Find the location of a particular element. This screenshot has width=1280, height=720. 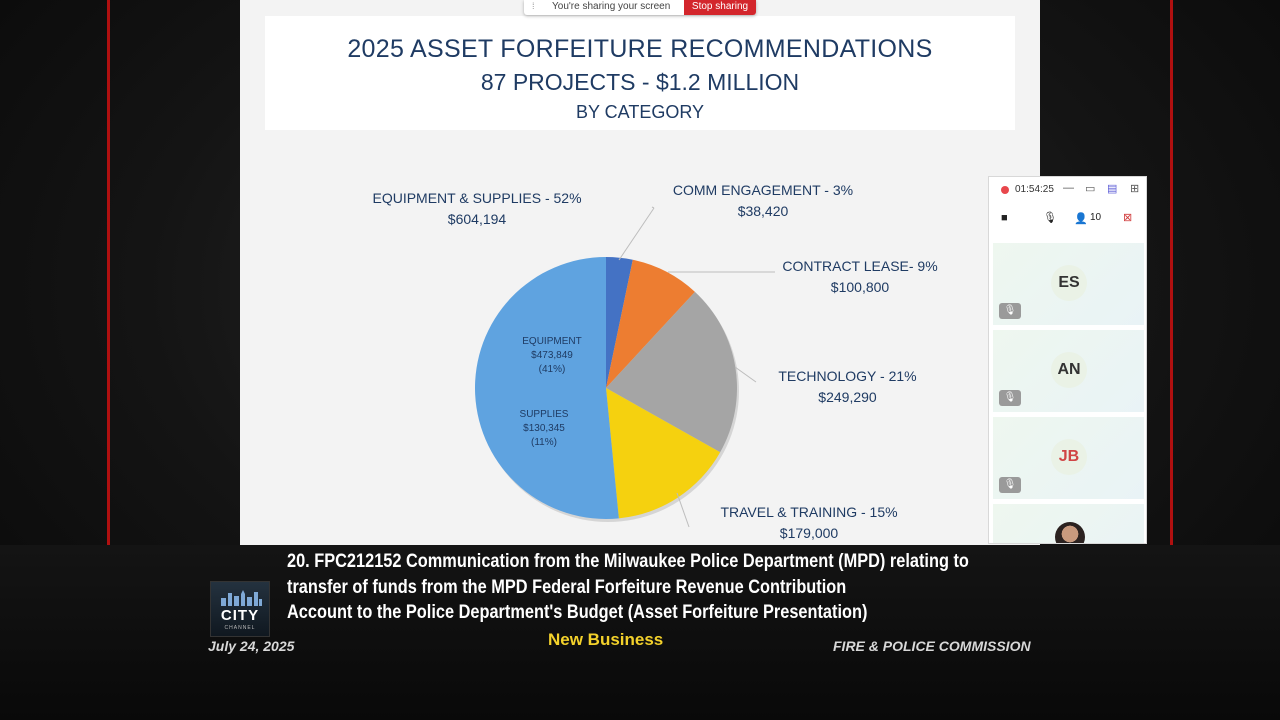

callout-comm-engagement-amount: $38,420 is located at coordinates (763, 211).